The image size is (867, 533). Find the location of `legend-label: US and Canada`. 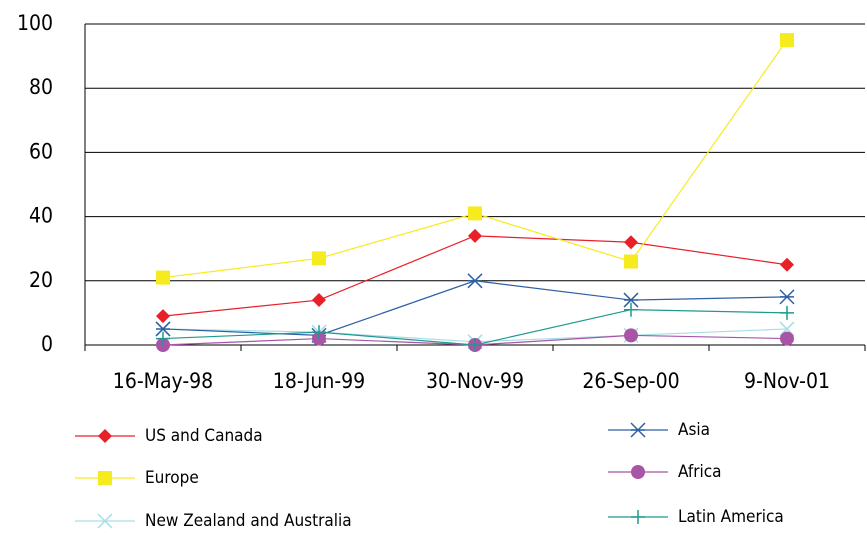

legend-label: US and Canada is located at coordinates (204, 436).